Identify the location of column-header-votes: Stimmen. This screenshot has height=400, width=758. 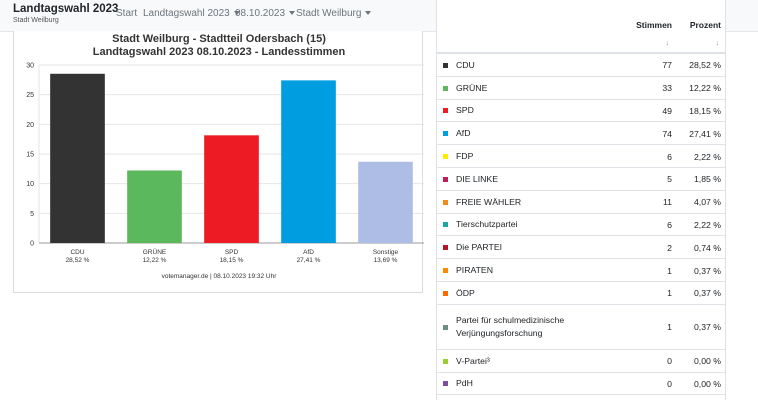
(654, 25).